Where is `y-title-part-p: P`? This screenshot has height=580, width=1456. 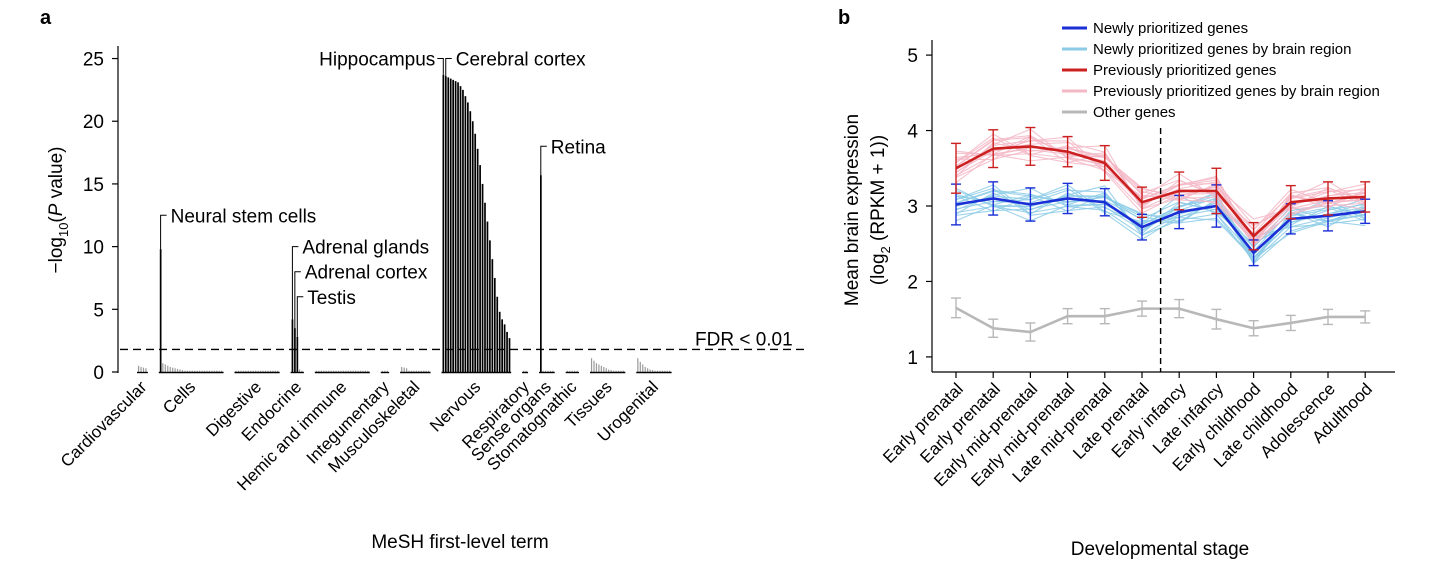
y-title-part-p: P is located at coordinates (56, 209).